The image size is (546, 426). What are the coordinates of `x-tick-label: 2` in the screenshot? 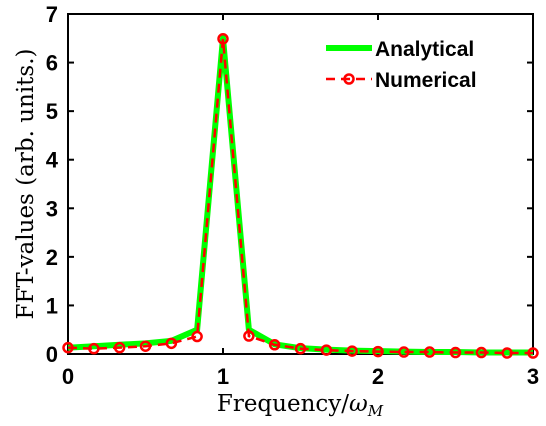 It's located at (378, 376).